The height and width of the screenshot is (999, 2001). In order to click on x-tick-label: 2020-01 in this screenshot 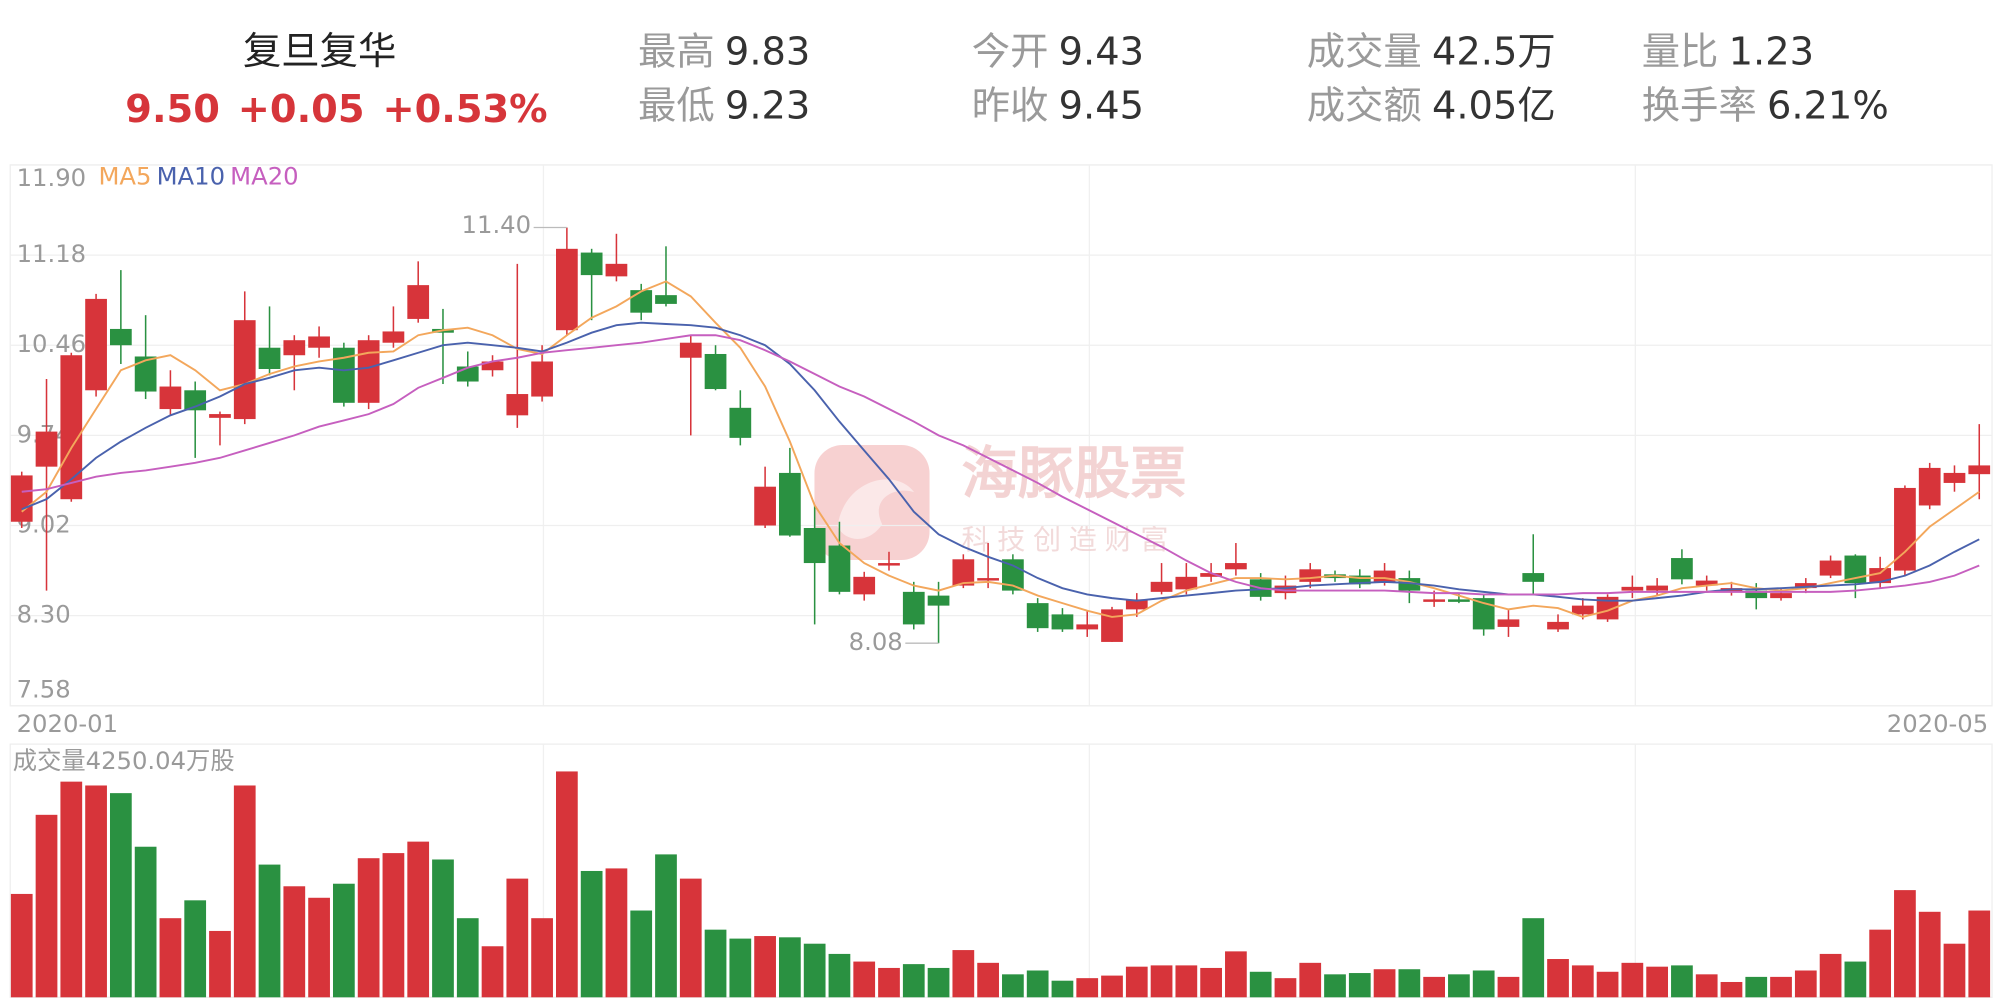, I will do `click(67, 723)`.